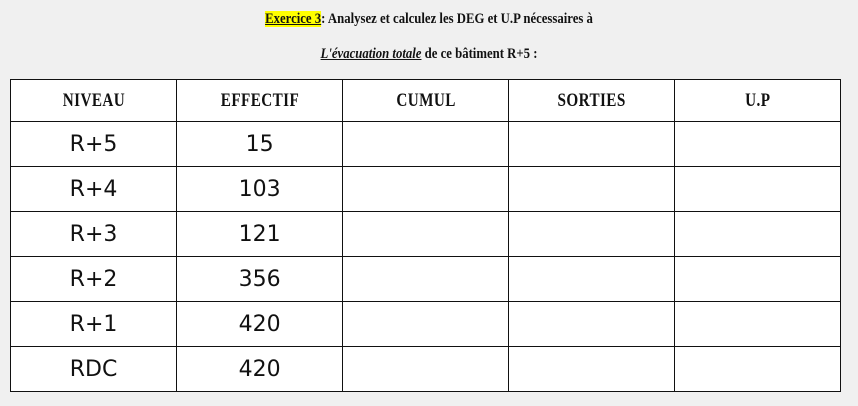 Image resolution: width=858 pixels, height=406 pixels. Describe the element at coordinates (260, 189) in the screenshot. I see `effectif-cell: 103` at that location.